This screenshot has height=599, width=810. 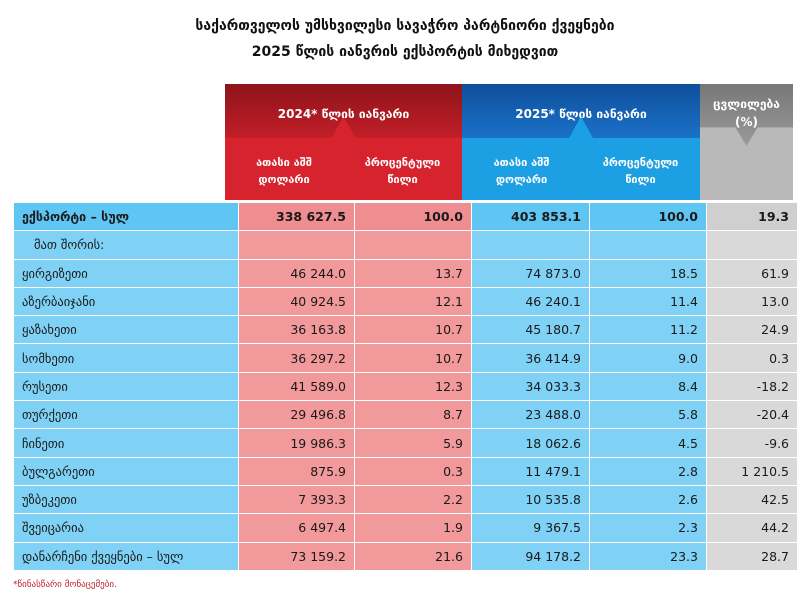 I want to click on value-2025: 36 414.9, so click(x=530, y=358).